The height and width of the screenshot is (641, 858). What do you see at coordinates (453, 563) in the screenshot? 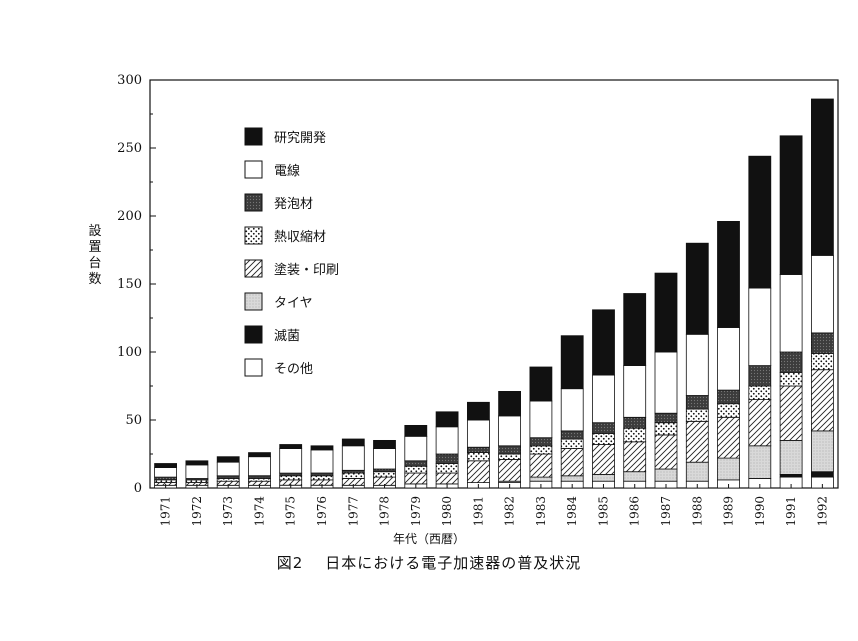
I see `figure-title: 日本における電子加速器の普及状況` at bounding box center [453, 563].